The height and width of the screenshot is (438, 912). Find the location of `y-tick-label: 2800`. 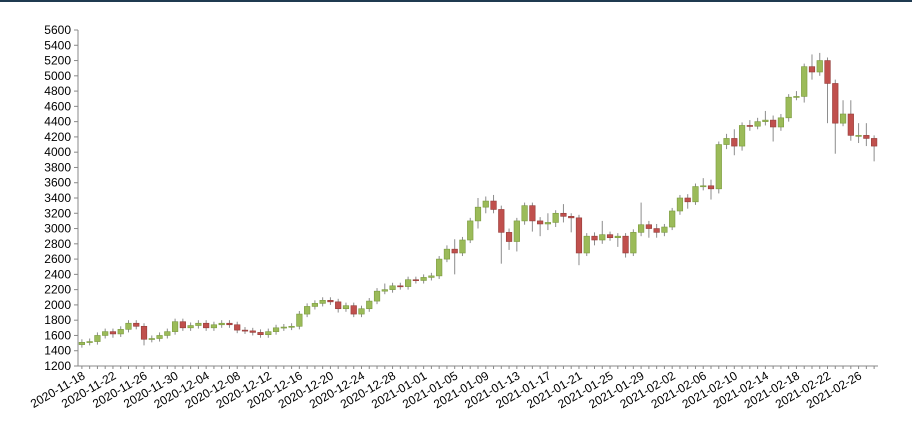

y-tick-label: 2800 is located at coordinates (57, 244).